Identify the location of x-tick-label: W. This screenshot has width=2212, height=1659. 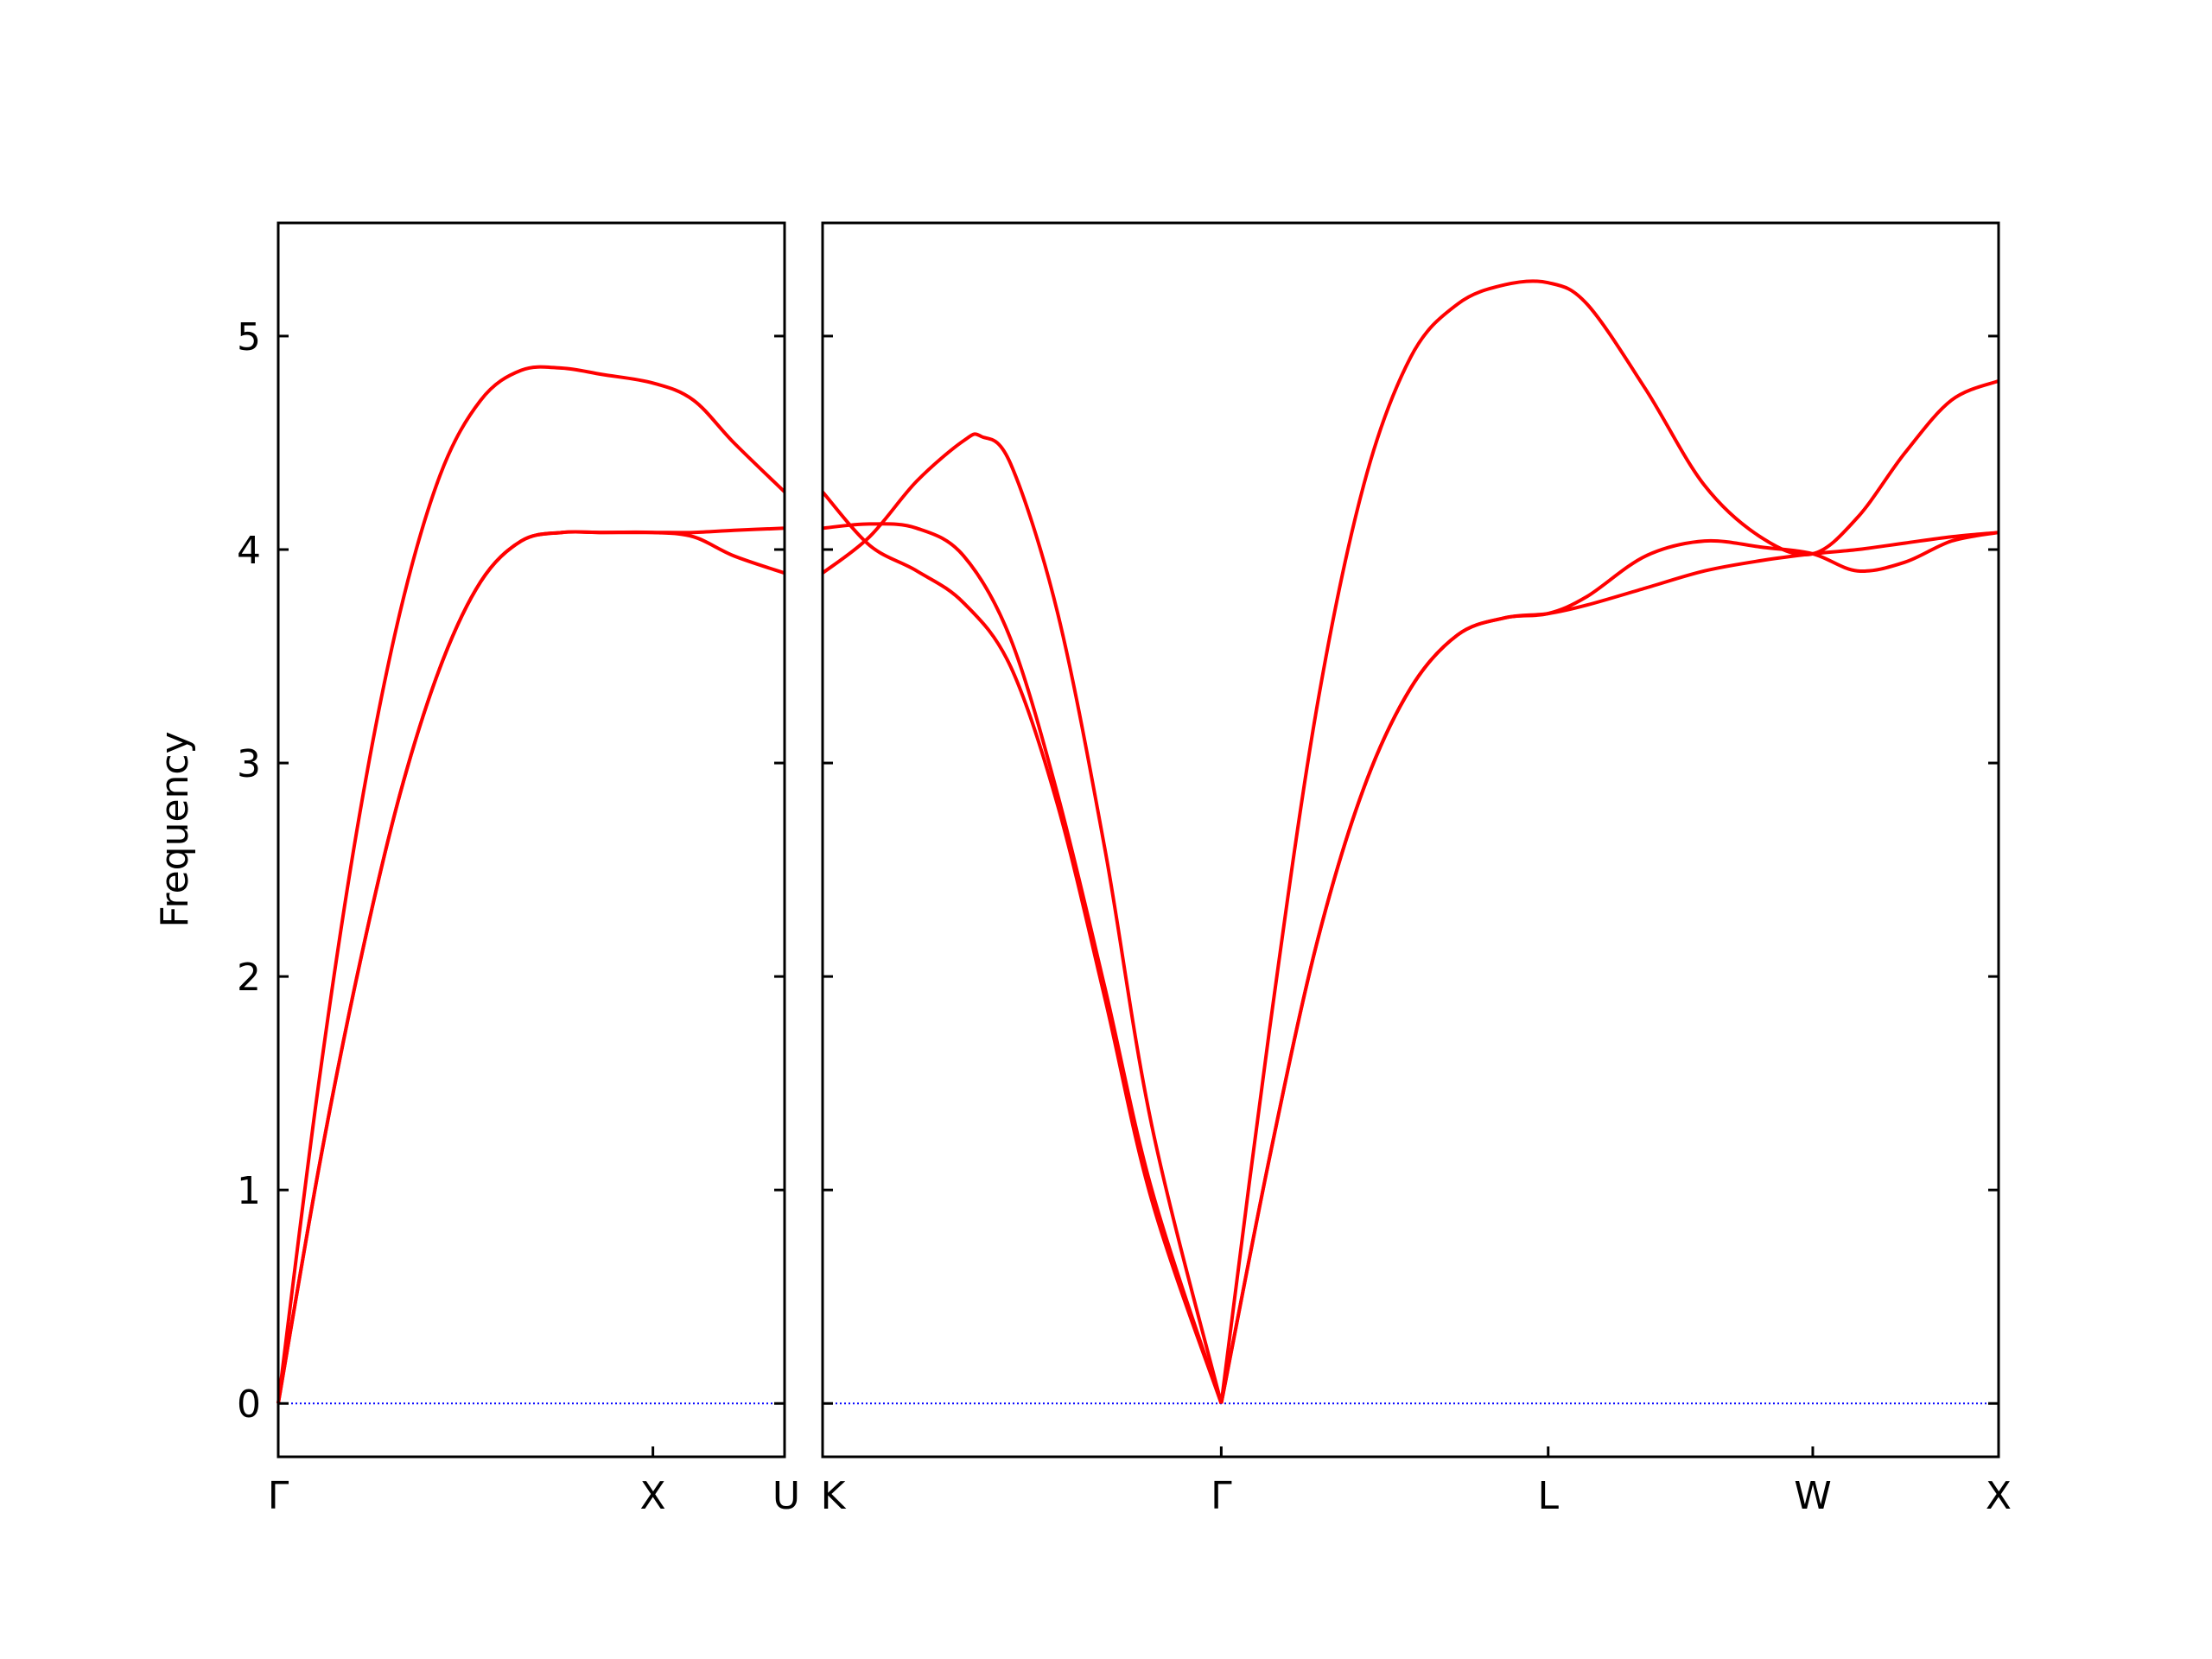
(1813, 1496).